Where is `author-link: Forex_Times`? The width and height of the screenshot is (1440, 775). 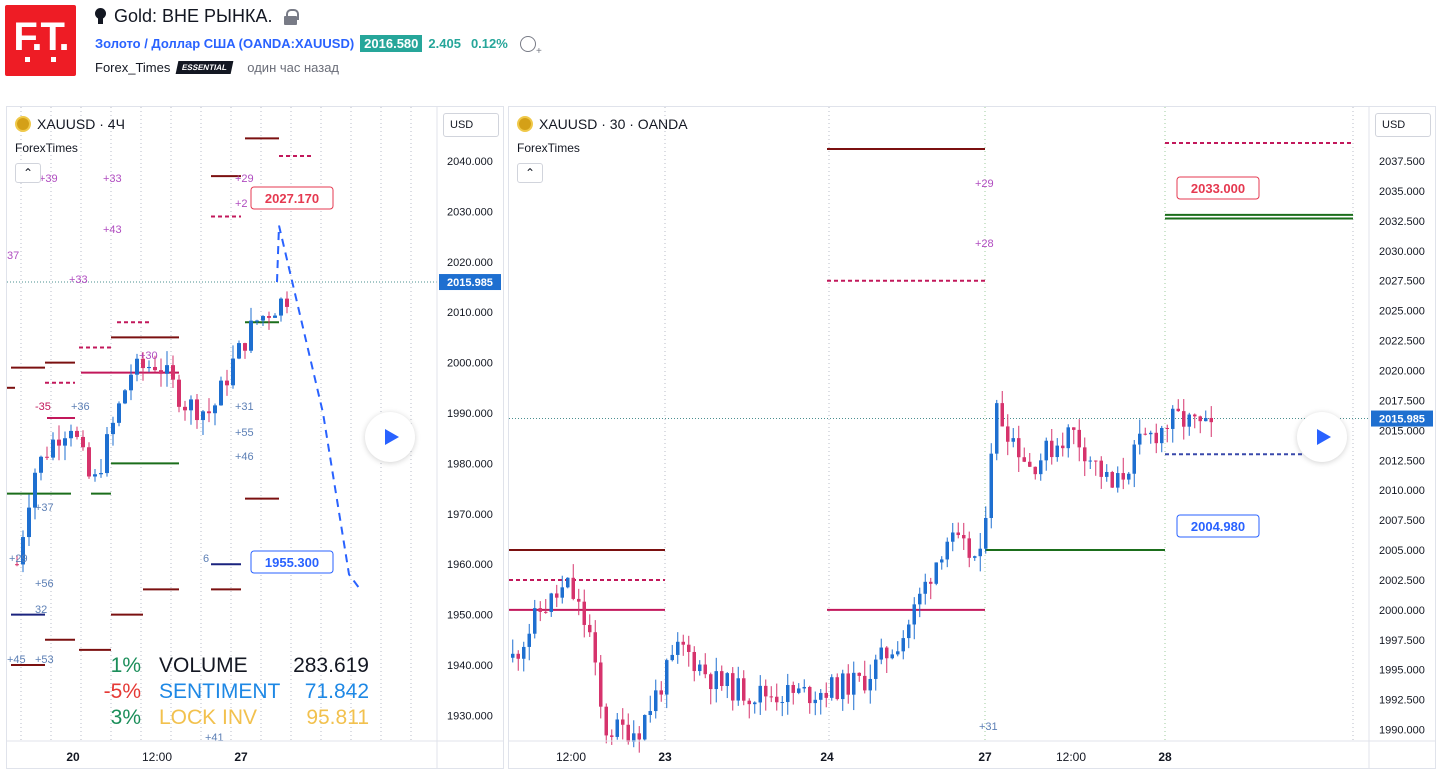 author-link: Forex_Times is located at coordinates (133, 67).